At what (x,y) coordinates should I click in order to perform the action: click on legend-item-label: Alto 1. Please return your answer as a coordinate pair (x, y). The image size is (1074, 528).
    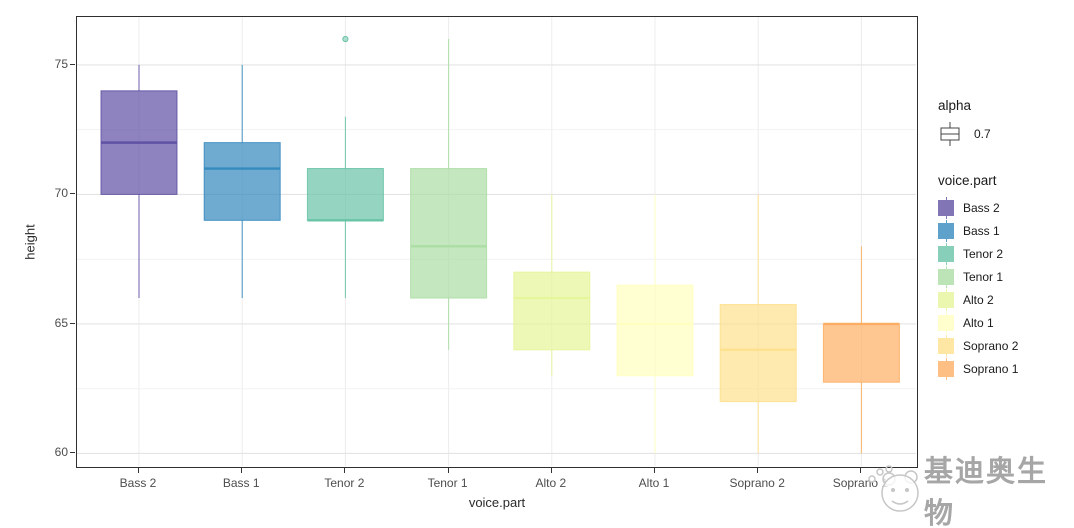
    Looking at the image, I should click on (978, 322).